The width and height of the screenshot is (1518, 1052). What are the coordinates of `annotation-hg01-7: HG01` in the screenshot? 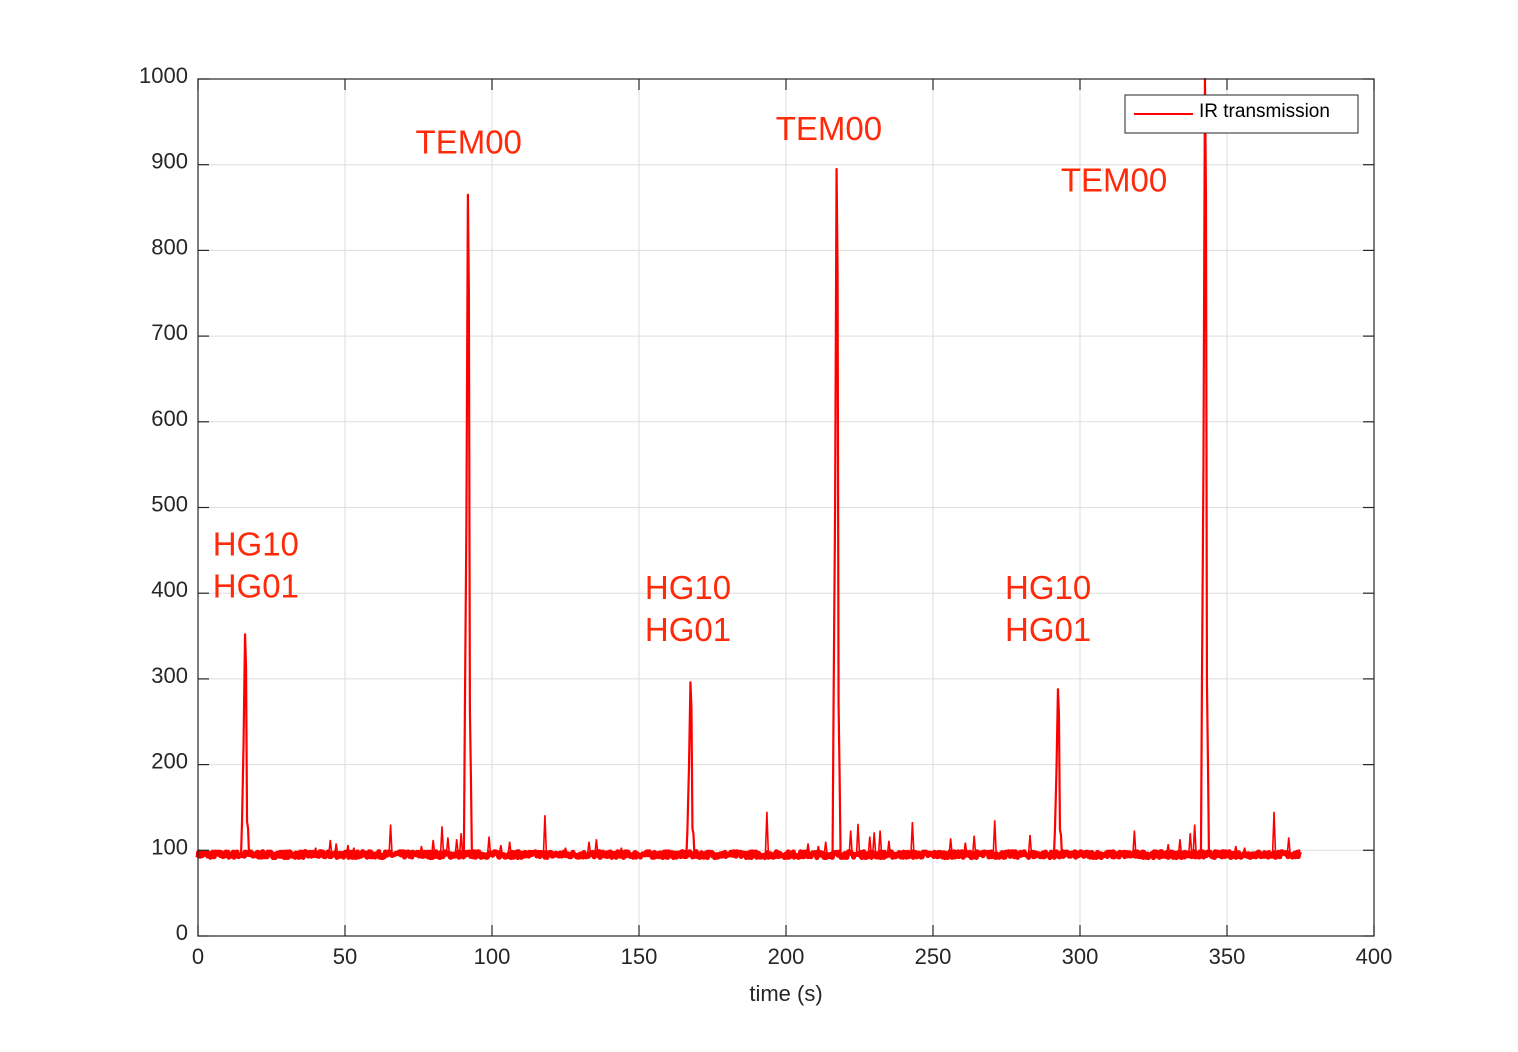 It's located at (1048, 629).